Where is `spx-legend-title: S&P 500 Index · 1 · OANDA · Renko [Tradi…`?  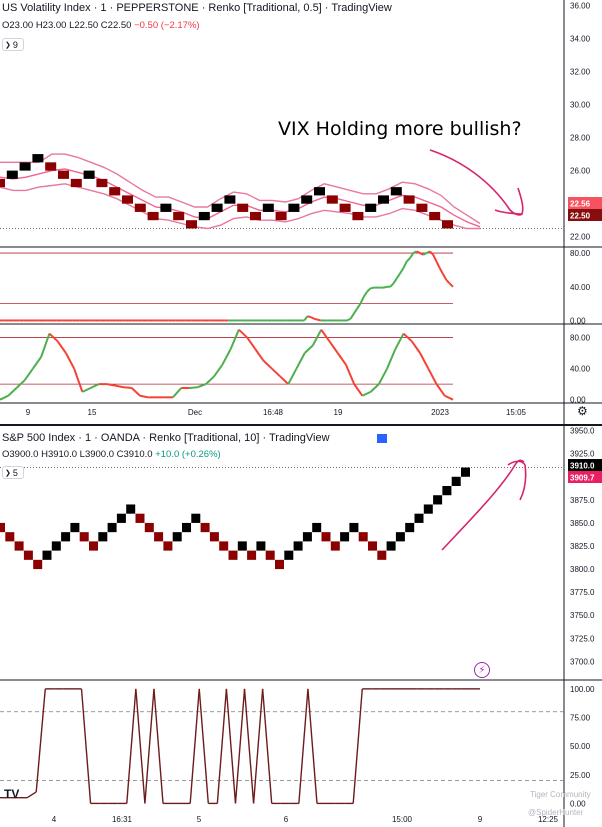
spx-legend-title: S&P 500 Index · 1 · OANDA · Renko [Tradi… is located at coordinates (166, 438).